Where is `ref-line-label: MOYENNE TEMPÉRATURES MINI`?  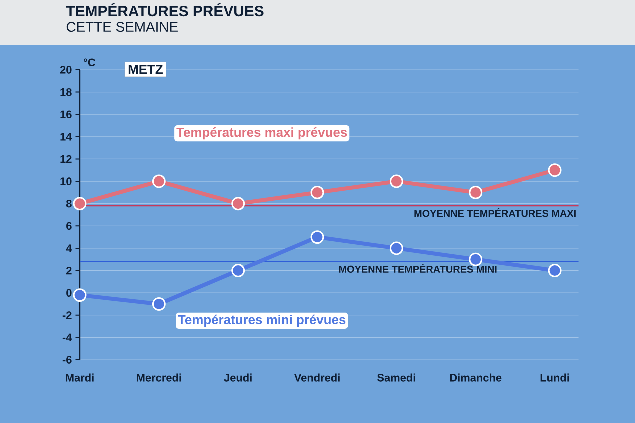
ref-line-label: MOYENNE TEMPÉRATURES MINI is located at coordinates (418, 268).